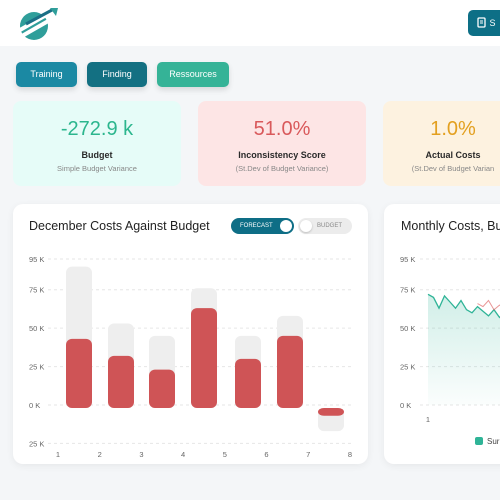 This screenshot has height=500, width=500. Describe the element at coordinates (193, 74) in the screenshot. I see `tab-resources: Ressources` at that location.